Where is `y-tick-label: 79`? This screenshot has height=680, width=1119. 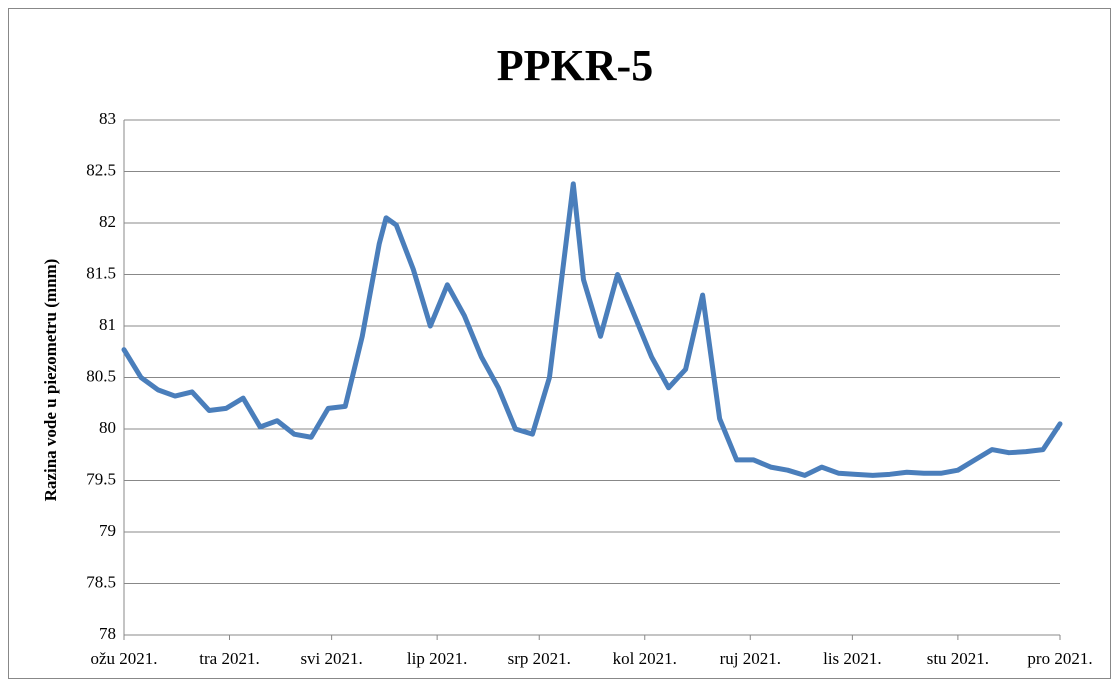 y-tick-label: 79 is located at coordinates (107, 530).